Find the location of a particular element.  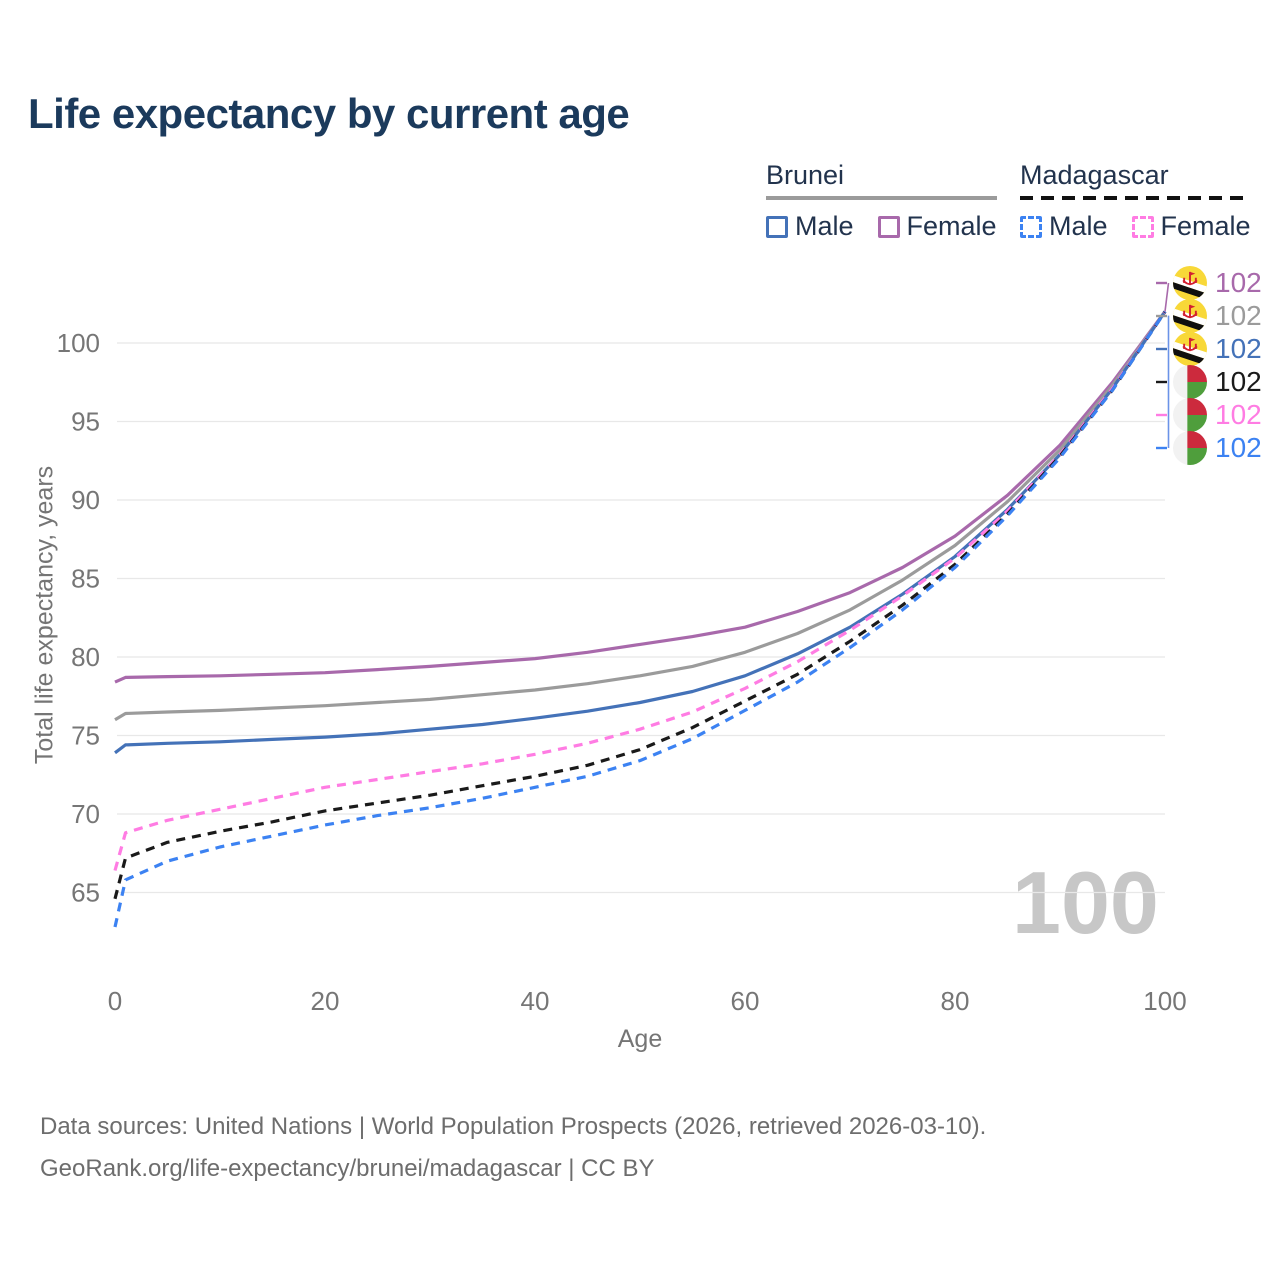

legend-items-brunei: Male Female is located at coordinates (881, 226).